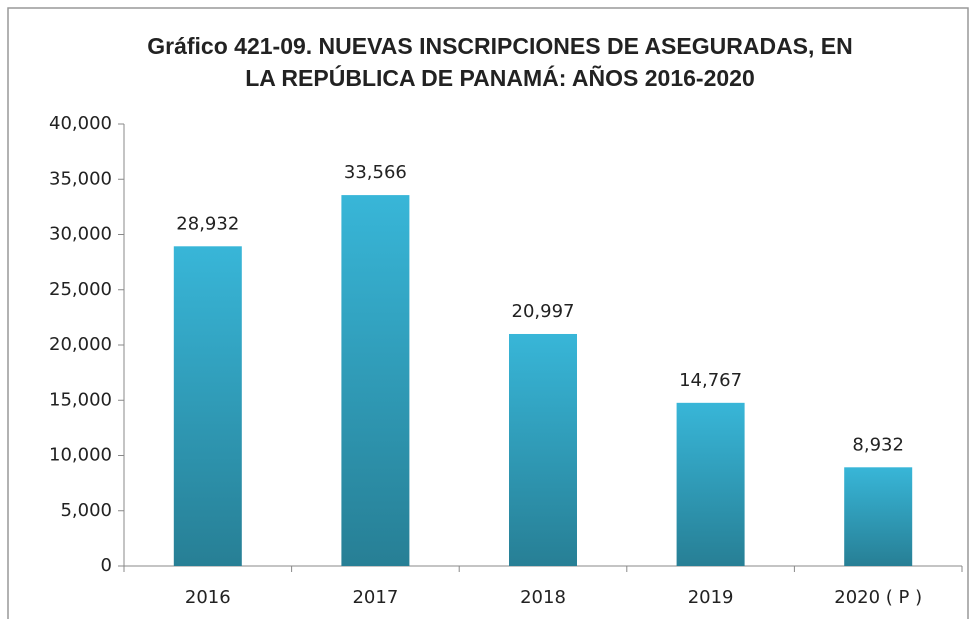  What do you see at coordinates (711, 597) in the screenshot?
I see `x-tick-label: 2019` at bounding box center [711, 597].